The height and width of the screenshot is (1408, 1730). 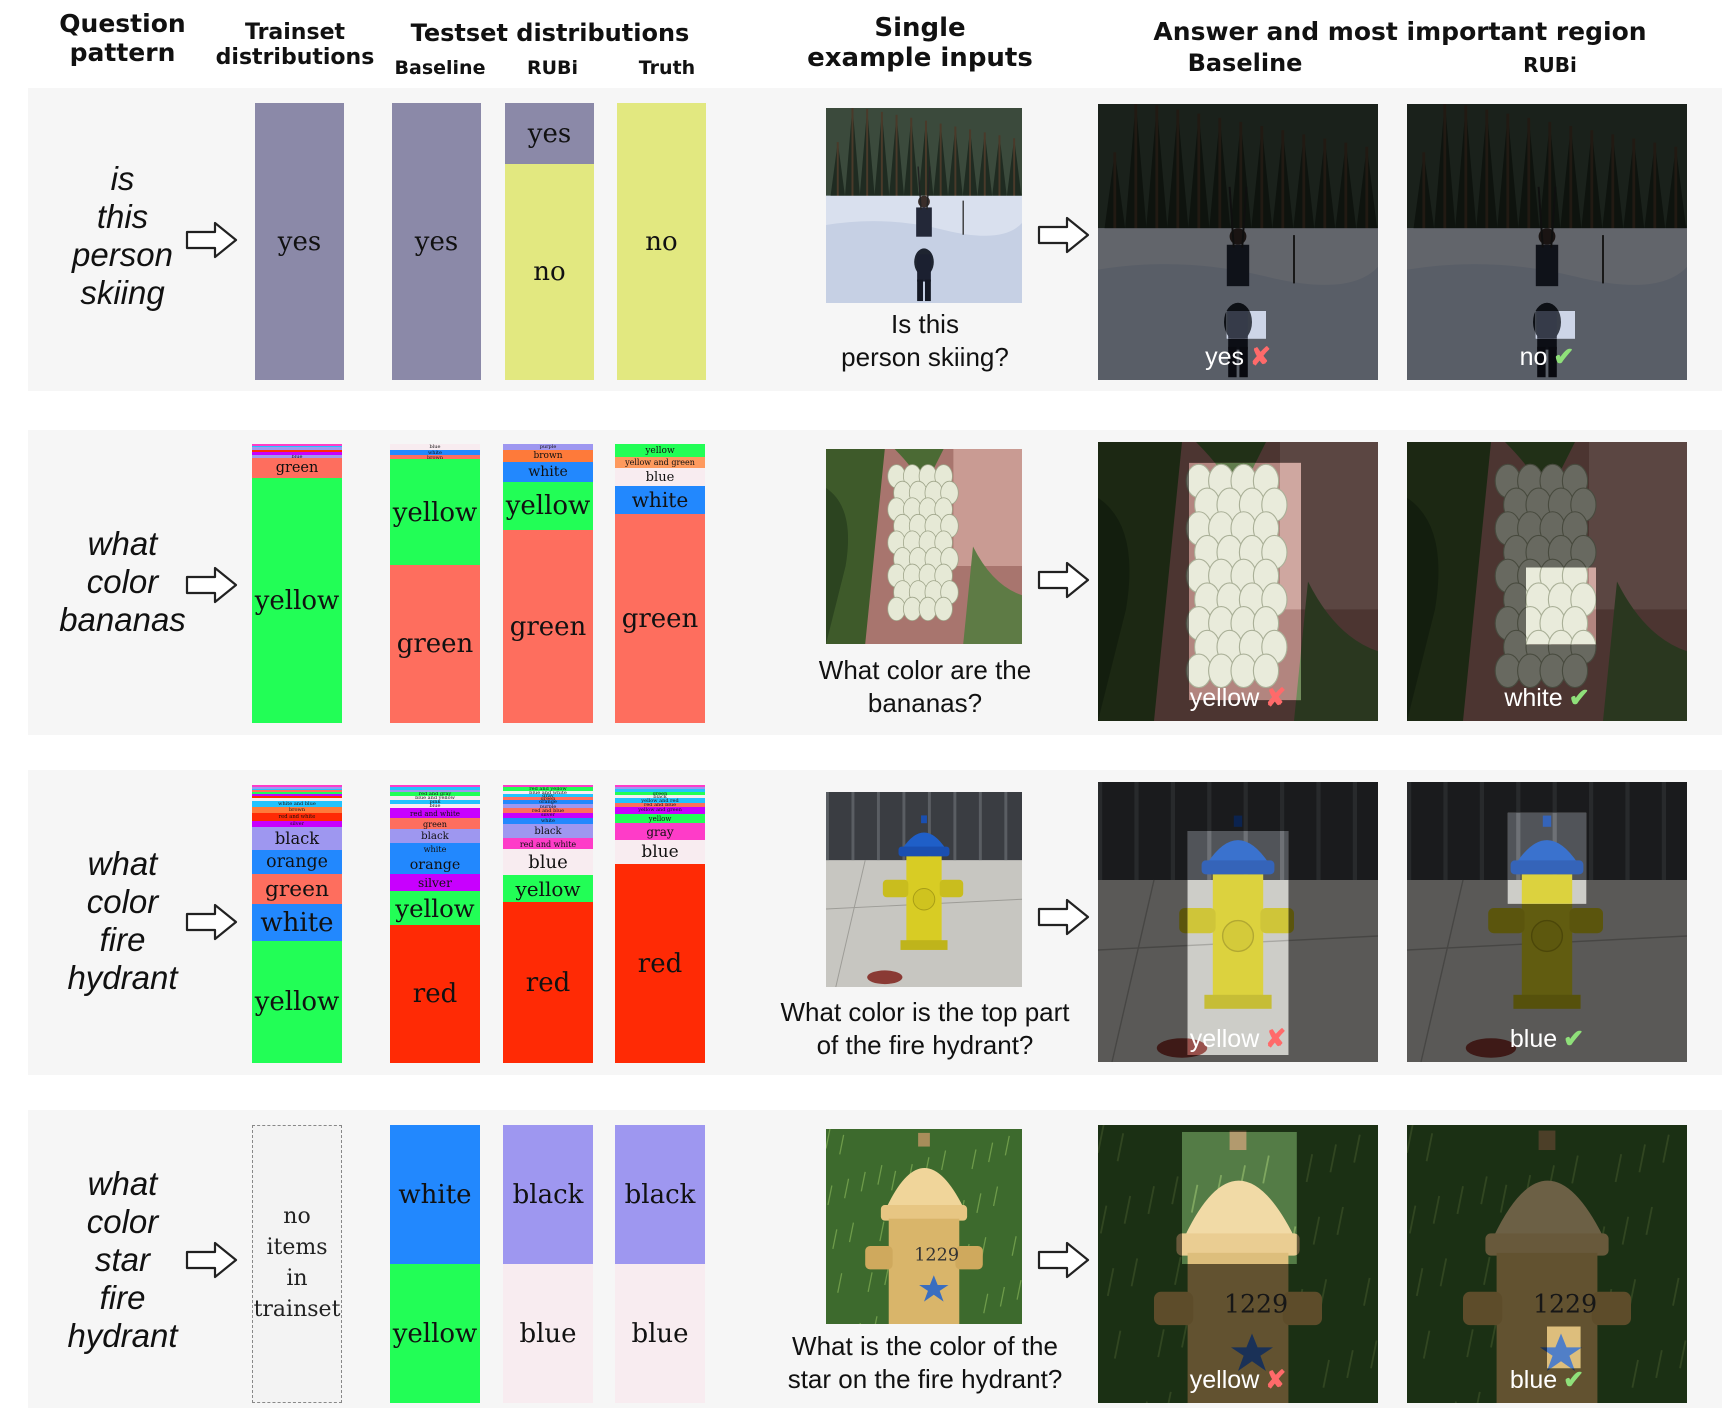 I want to click on header-line: example inputs, so click(x=920, y=57).